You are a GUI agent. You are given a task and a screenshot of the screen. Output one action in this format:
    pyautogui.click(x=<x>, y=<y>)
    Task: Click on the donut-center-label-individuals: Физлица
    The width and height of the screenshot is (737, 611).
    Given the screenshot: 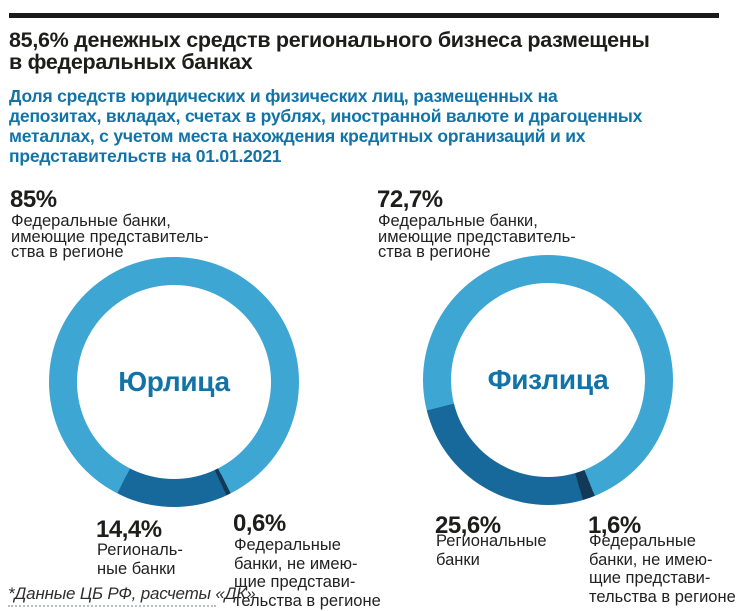 What is the action you would take?
    pyautogui.click(x=548, y=379)
    